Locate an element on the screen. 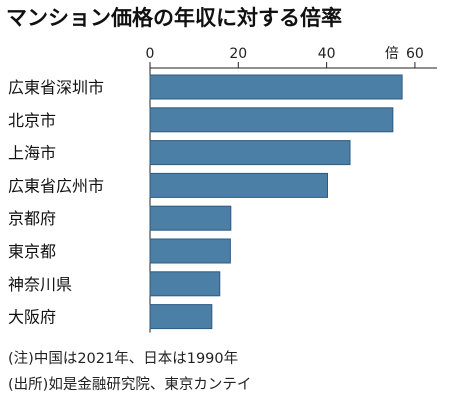 The width and height of the screenshot is (450, 401). x-tick-label: 40 is located at coordinates (327, 54).